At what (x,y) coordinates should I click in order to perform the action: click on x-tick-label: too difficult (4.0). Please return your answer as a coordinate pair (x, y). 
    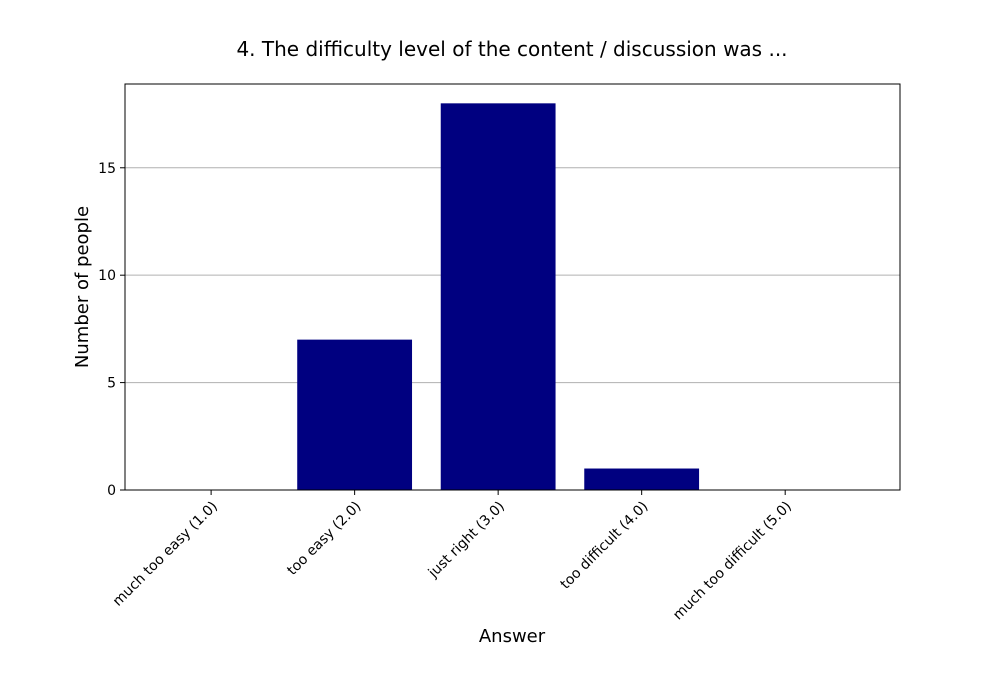
    Looking at the image, I should click on (604, 546).